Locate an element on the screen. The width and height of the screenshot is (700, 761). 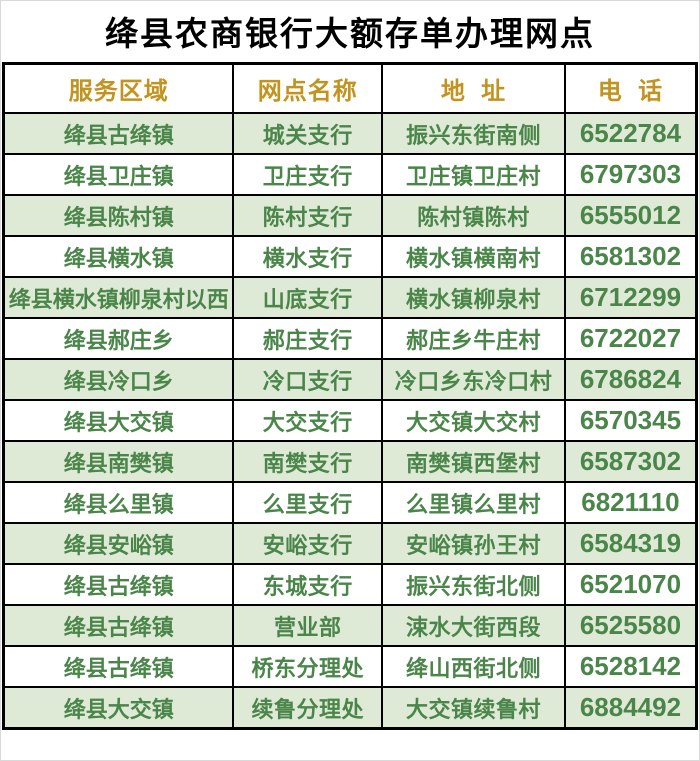
cell-address: 振兴东街南侧 is located at coordinates (473, 133).